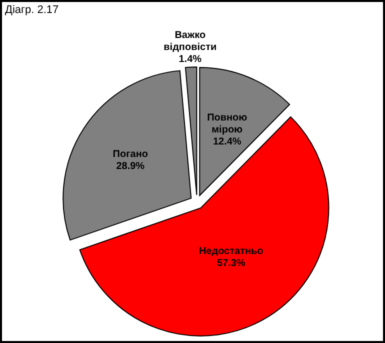 The image size is (385, 343). What do you see at coordinates (231, 252) in the screenshot?
I see `slice-label: Недостатньо` at bounding box center [231, 252].